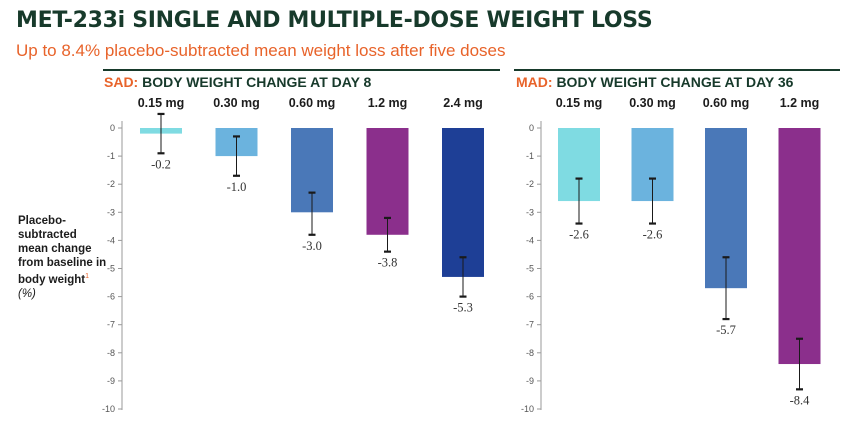 The width and height of the screenshot is (847, 427). What do you see at coordinates (257, 82) in the screenshot?
I see `sad-panel-title: BODY WEIGHT CHANGE AT DAY 8` at bounding box center [257, 82].